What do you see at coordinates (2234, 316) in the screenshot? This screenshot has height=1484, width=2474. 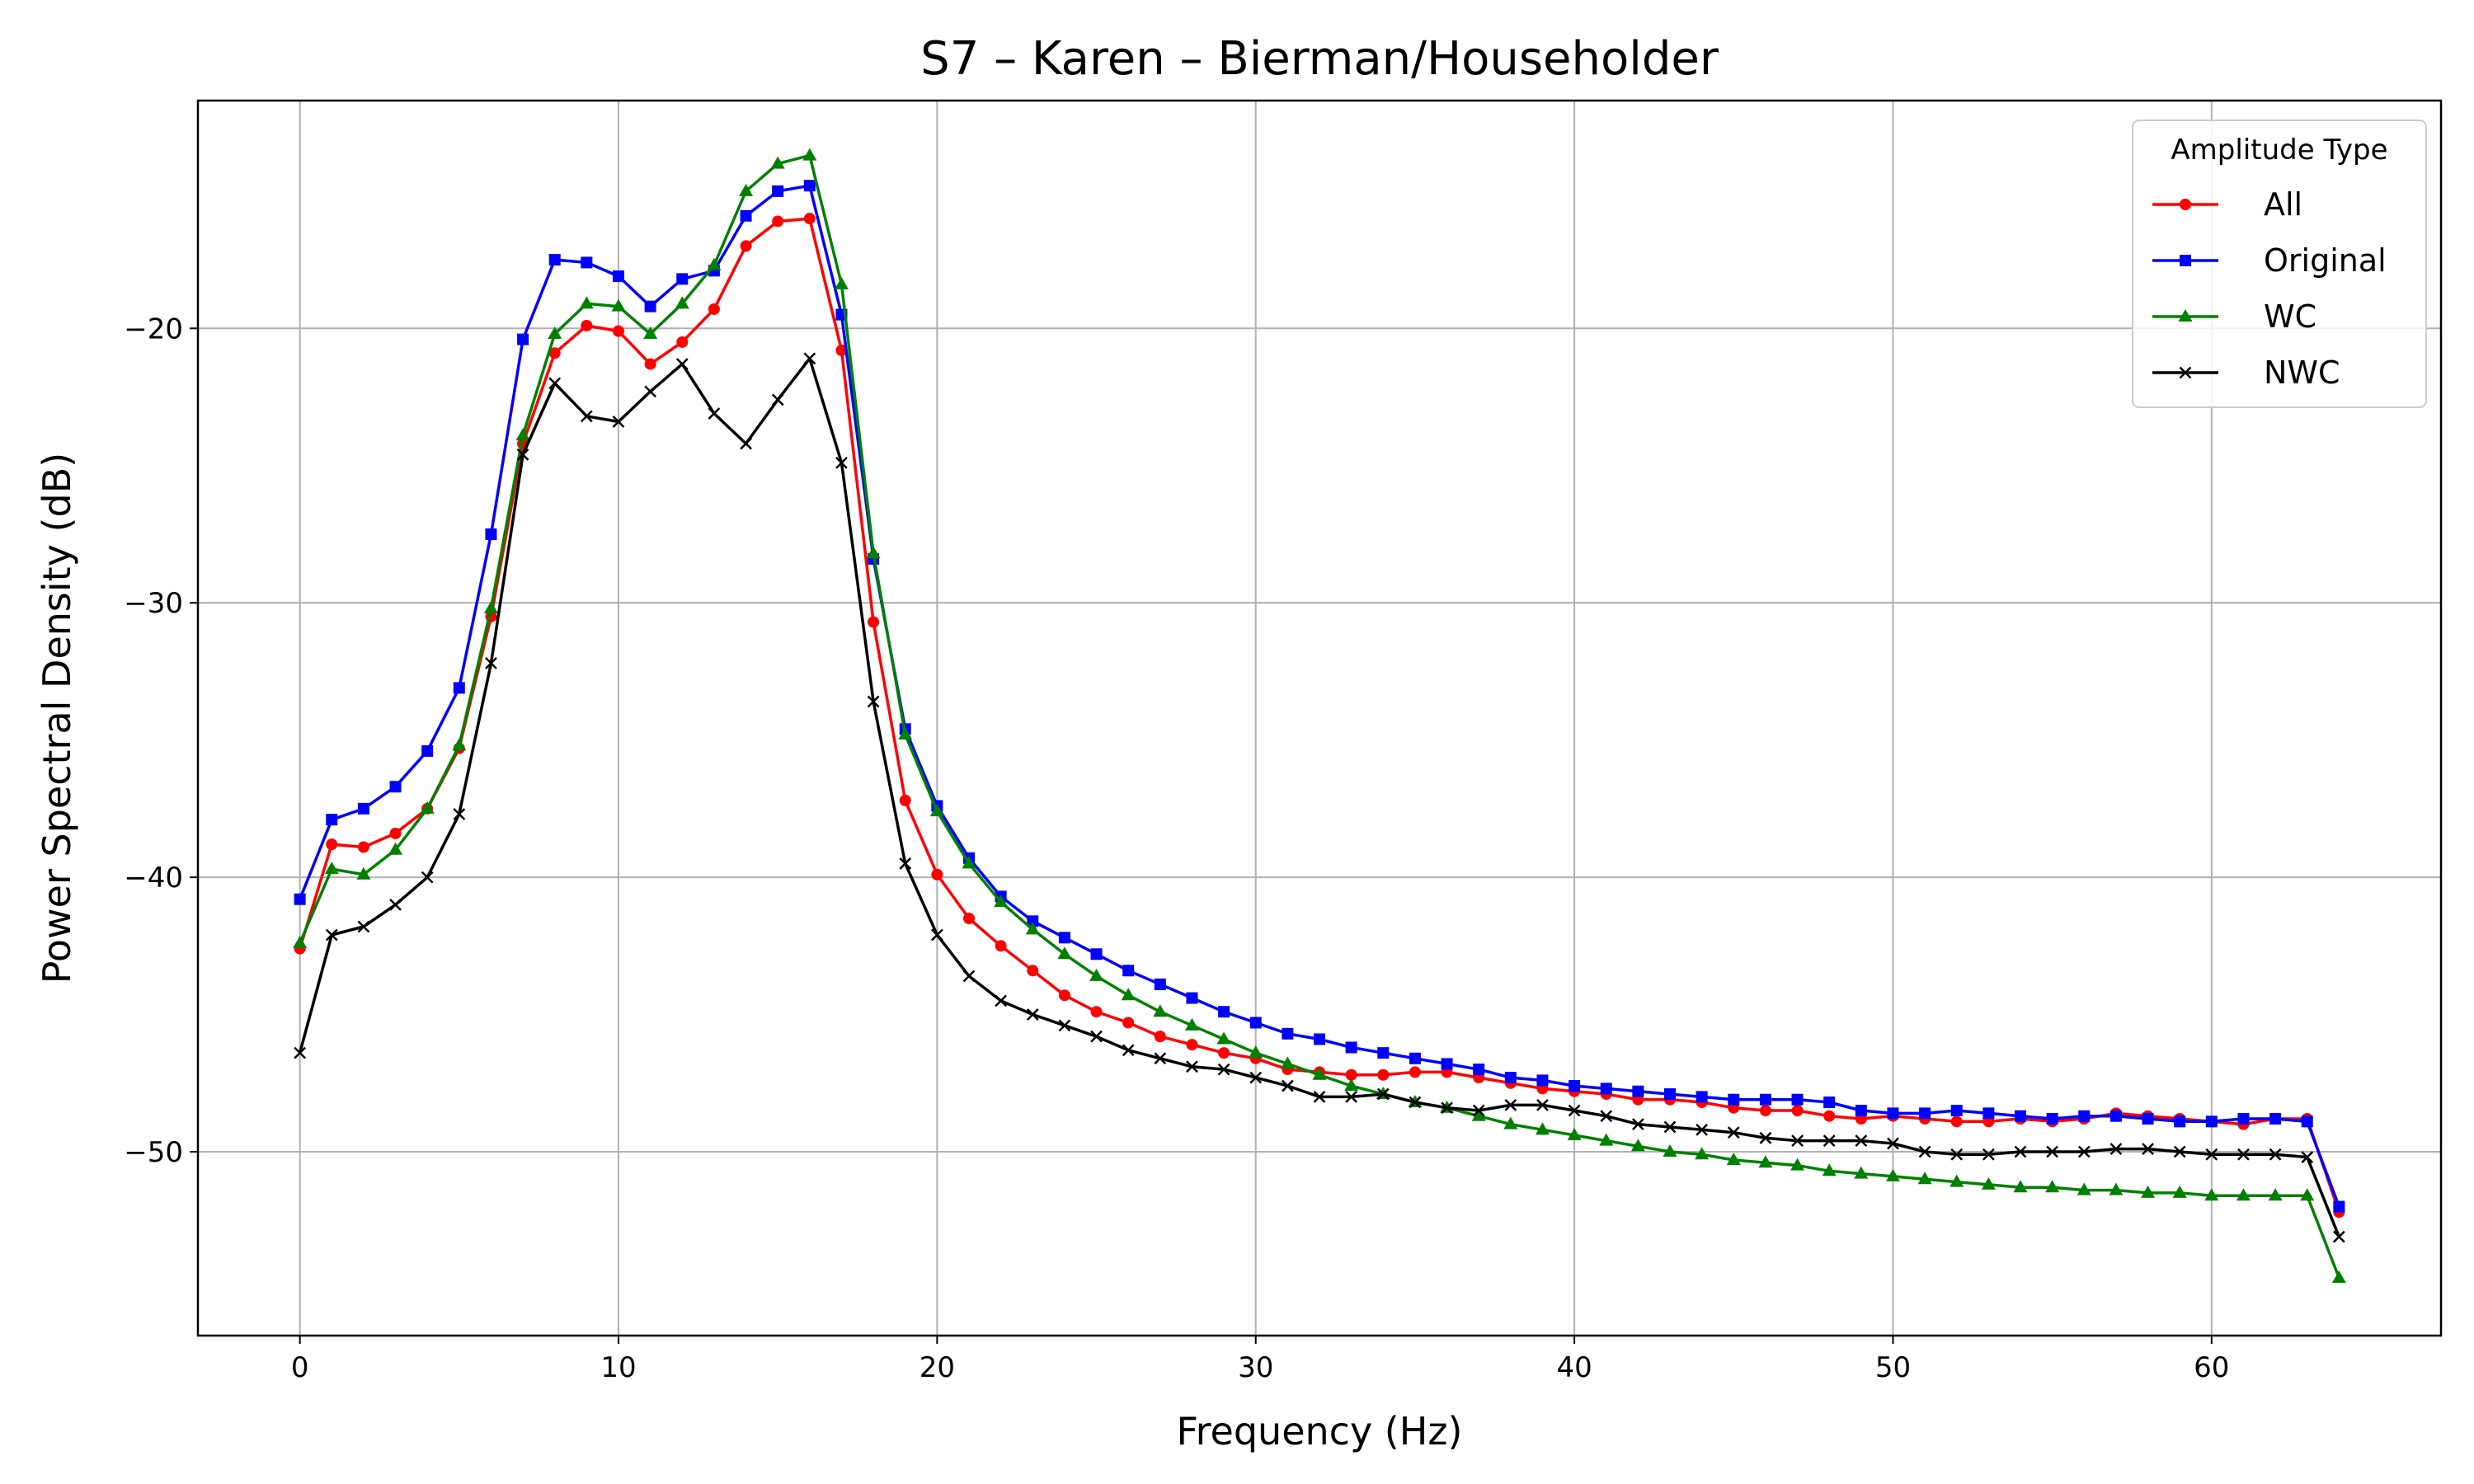 I see `legend-entry-wc: WC` at bounding box center [2234, 316].